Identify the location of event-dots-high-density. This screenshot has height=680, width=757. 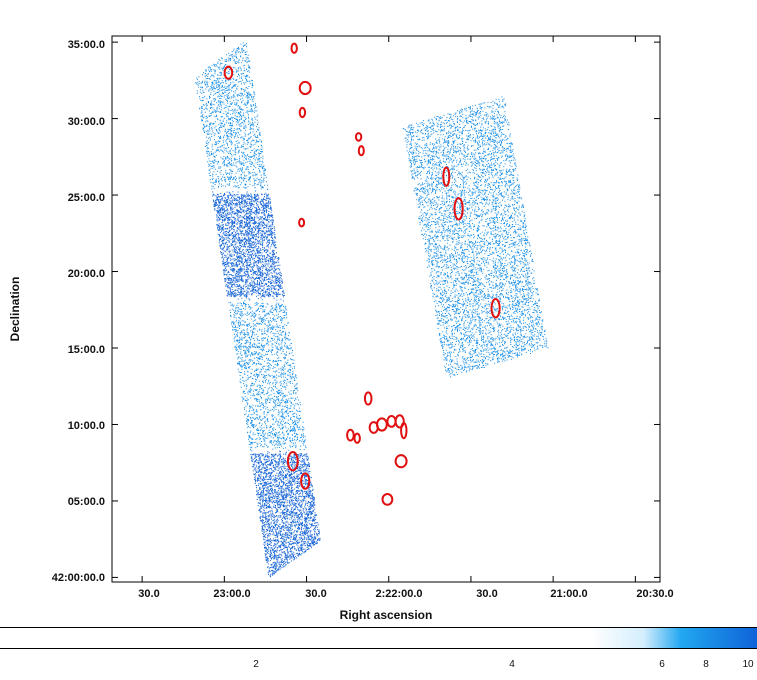
(266, 384).